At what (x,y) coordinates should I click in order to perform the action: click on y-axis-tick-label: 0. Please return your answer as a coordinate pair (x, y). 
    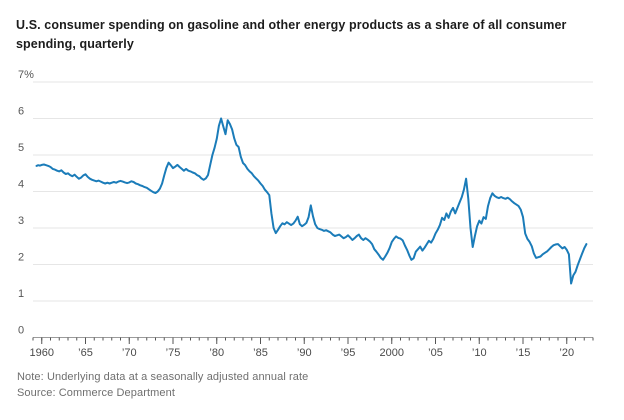
    Looking at the image, I should click on (21, 331).